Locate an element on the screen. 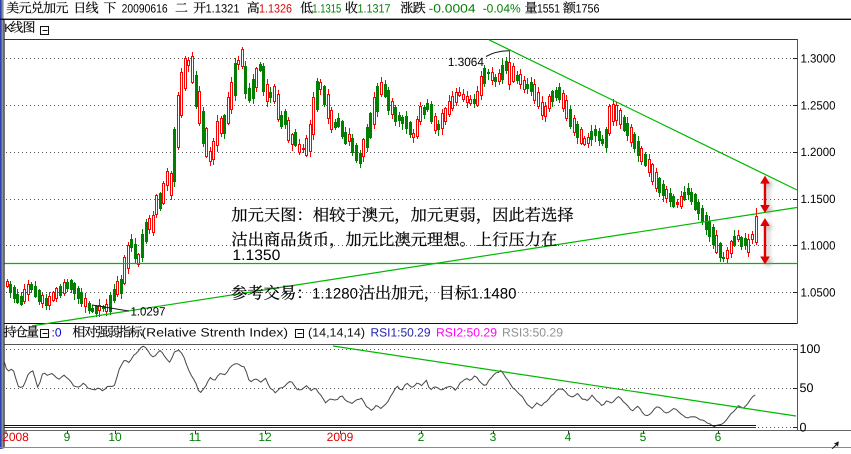  svg-text: 1.3000 is located at coordinates (818, 59).